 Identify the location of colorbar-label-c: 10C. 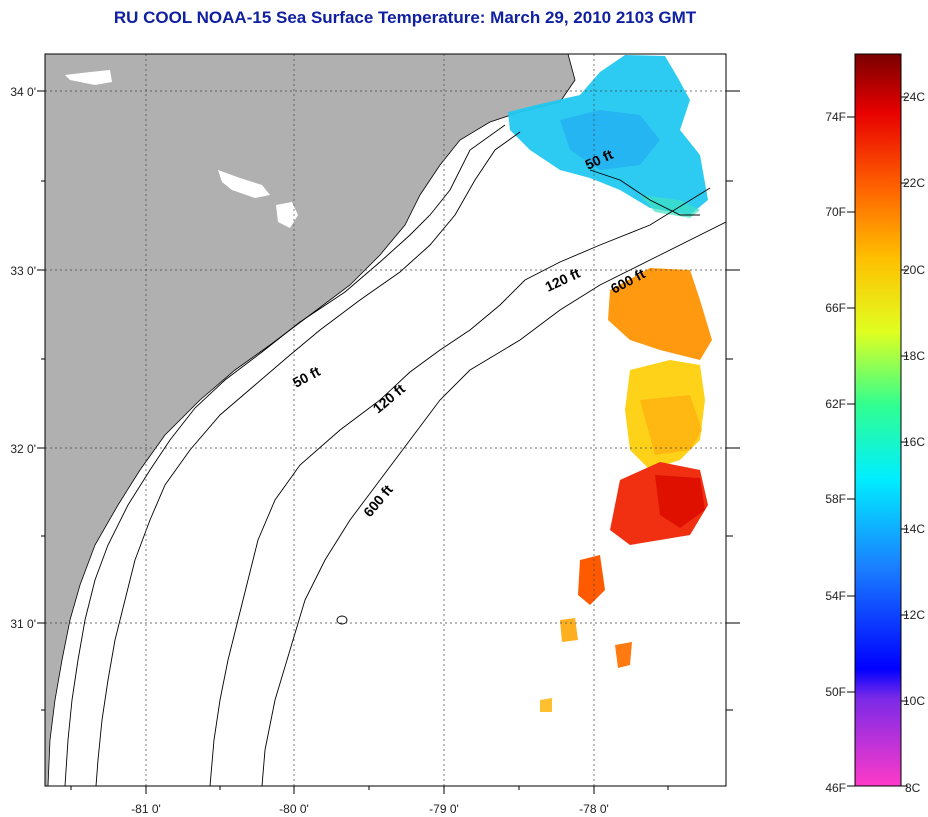
(914, 701).